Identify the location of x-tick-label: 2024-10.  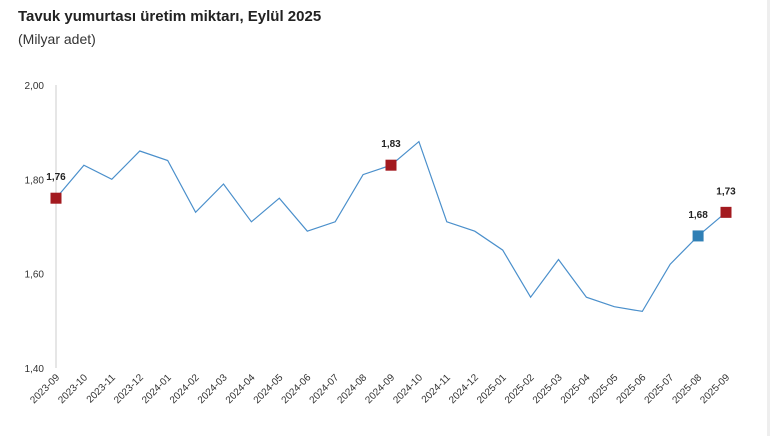
(408, 389).